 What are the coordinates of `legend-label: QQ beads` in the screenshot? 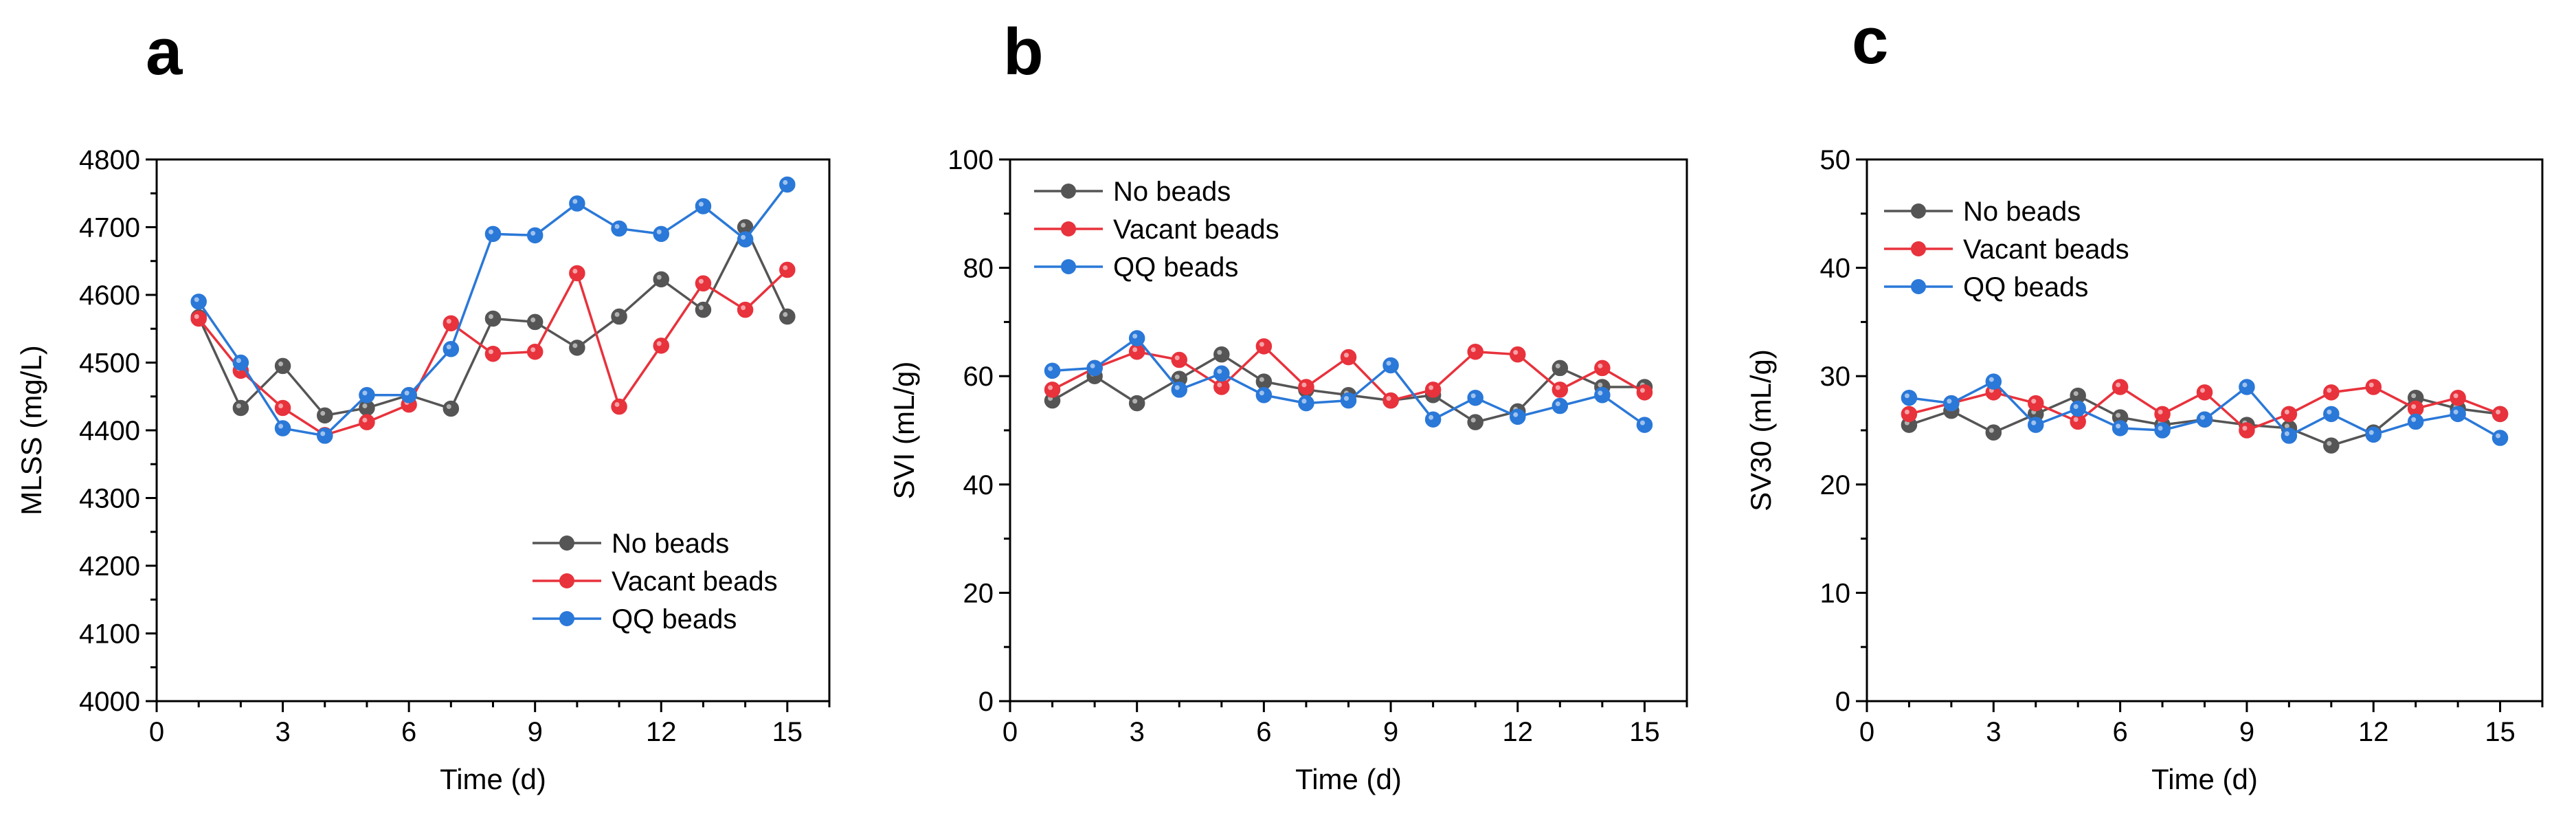 It's located at (1175, 267).